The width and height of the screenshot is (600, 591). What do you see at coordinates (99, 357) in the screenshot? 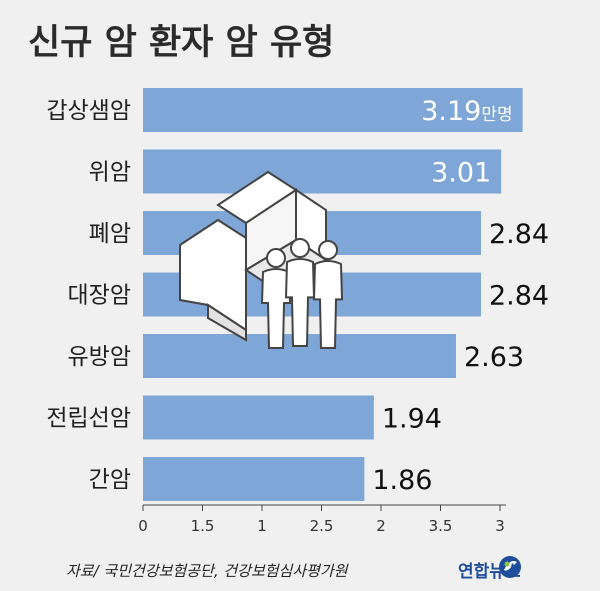
I see `category-label: 유방암` at bounding box center [99, 357].